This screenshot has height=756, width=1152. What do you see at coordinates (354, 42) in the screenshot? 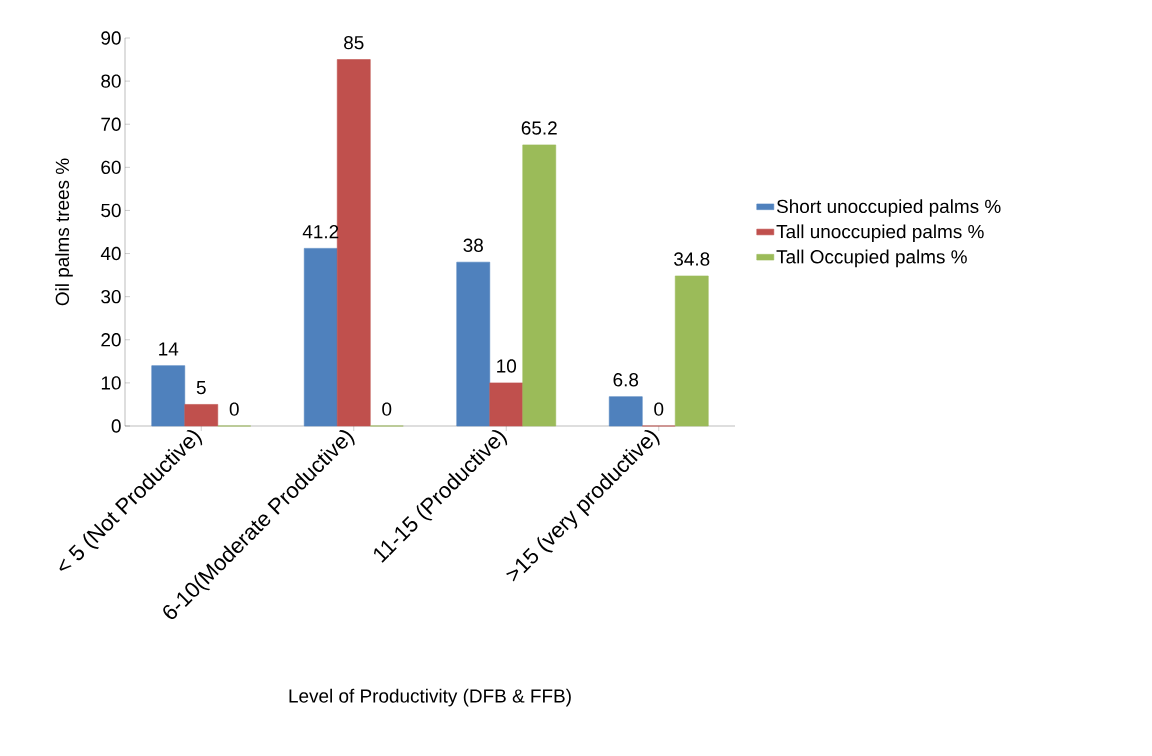
I see `data-label: 85` at bounding box center [354, 42].